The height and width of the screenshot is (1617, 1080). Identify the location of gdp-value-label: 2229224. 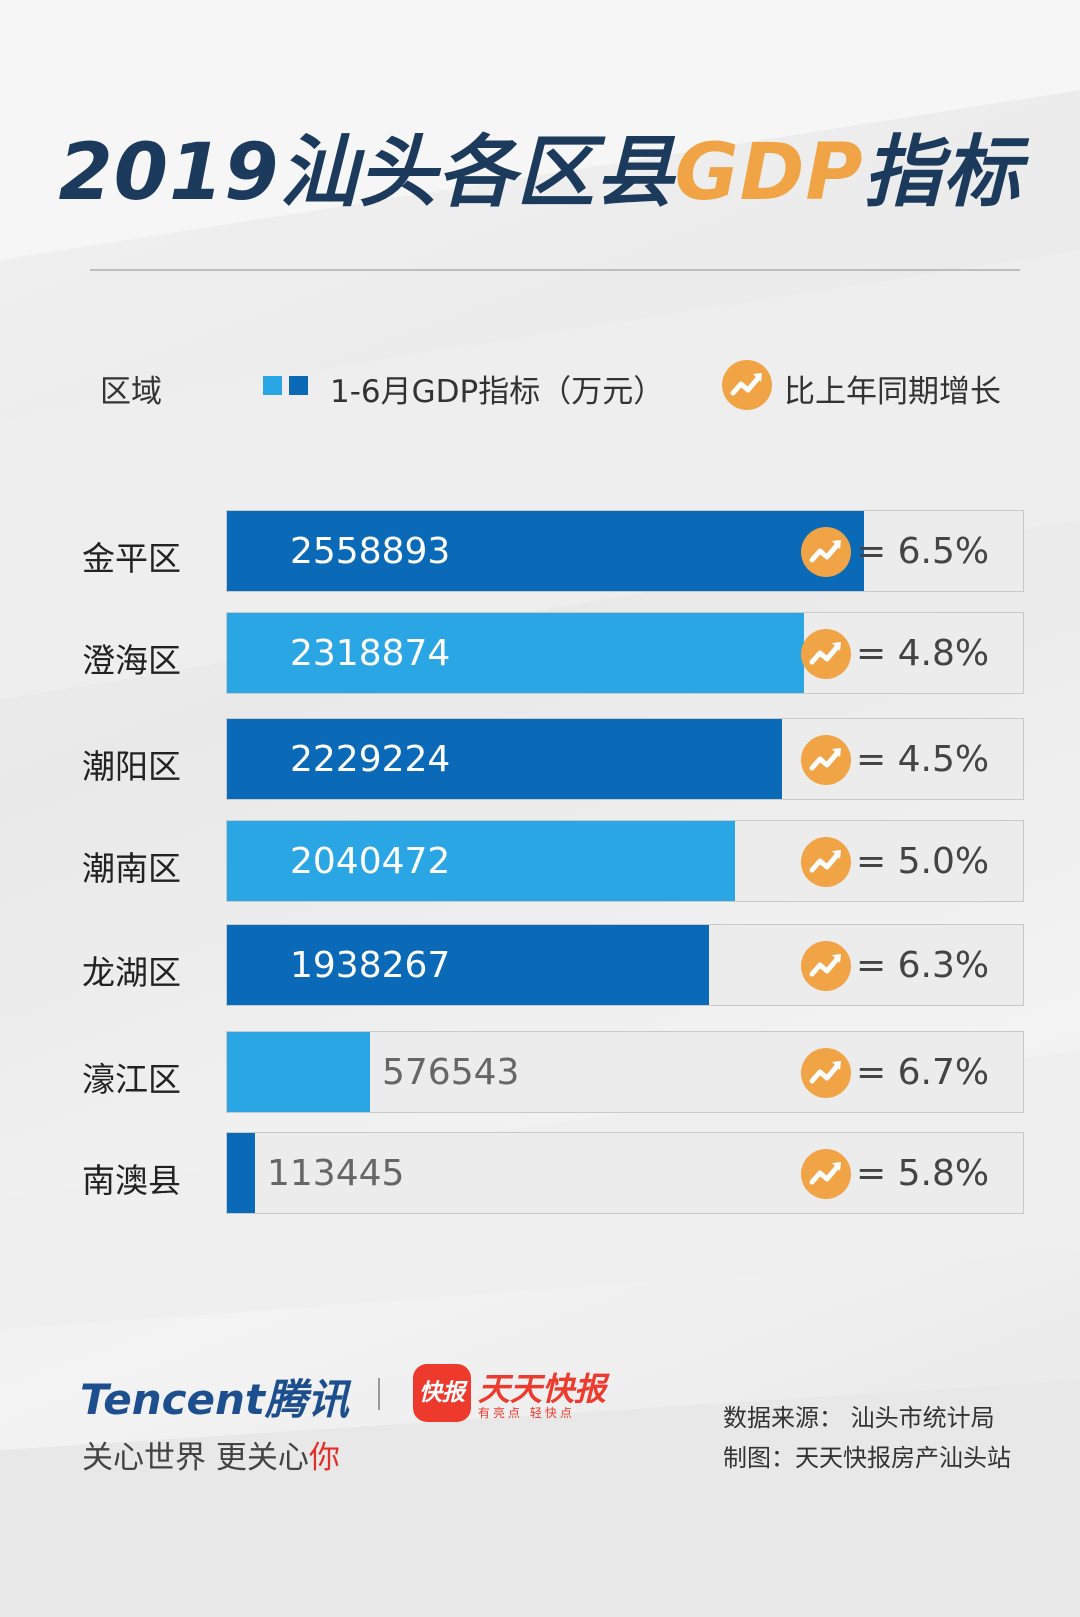
(370, 759).